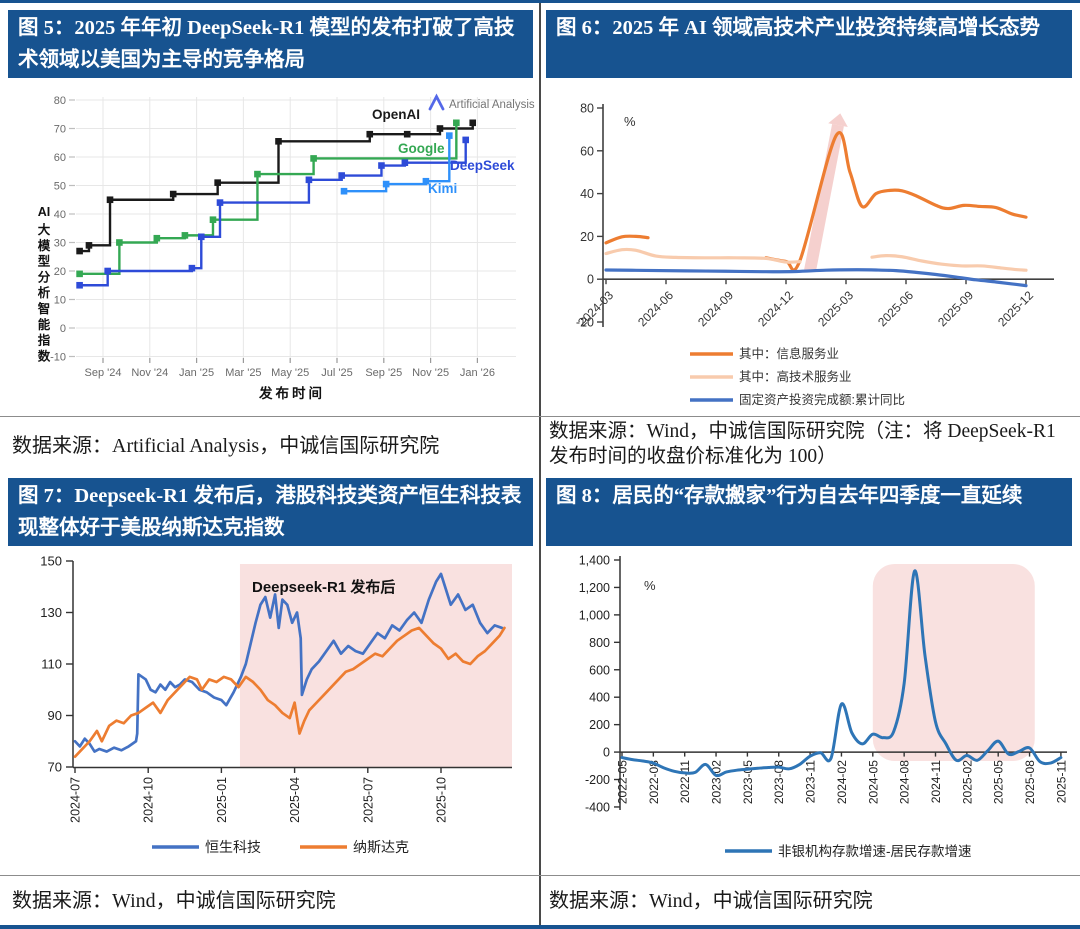 The image size is (1080, 929). Describe the element at coordinates (540, 927) in the screenshot. I see `bottom-rule` at that location.